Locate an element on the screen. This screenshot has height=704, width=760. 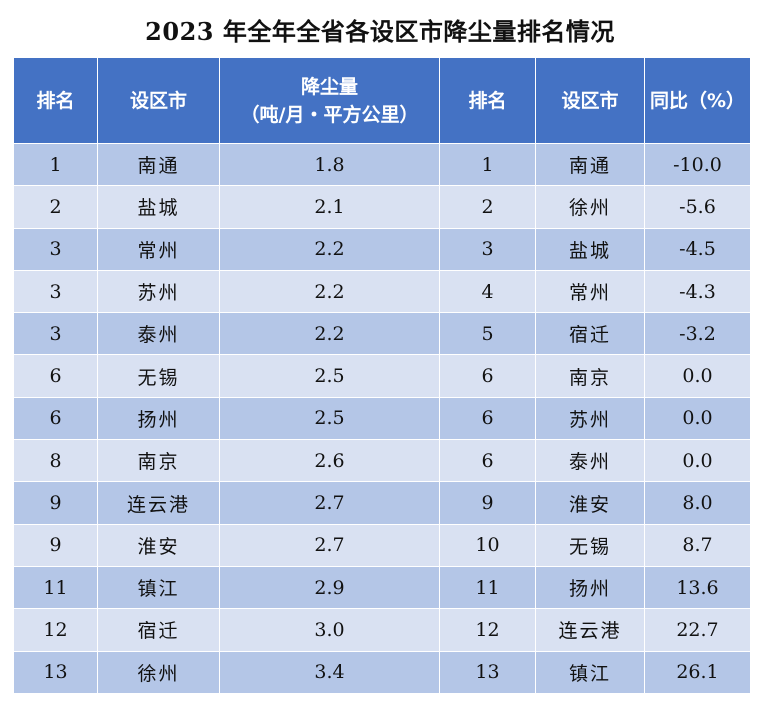
table-row: 13 徐州 3.4 13 镇江 26.1 is located at coordinates (382, 672).